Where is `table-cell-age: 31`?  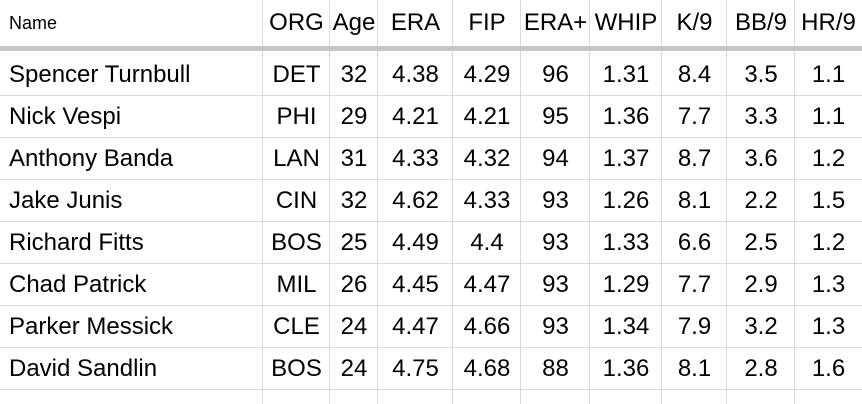 table-cell-age: 31 is located at coordinates (354, 158).